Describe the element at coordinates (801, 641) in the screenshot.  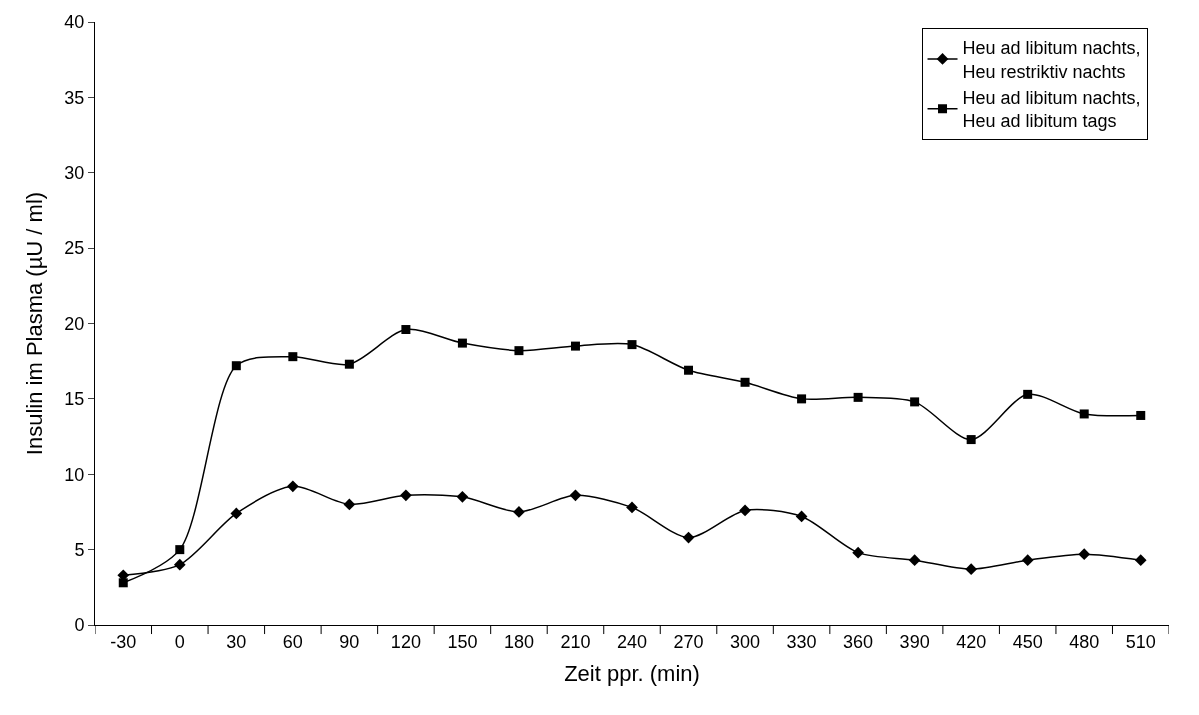
I see `x-tick-label: 330` at that location.